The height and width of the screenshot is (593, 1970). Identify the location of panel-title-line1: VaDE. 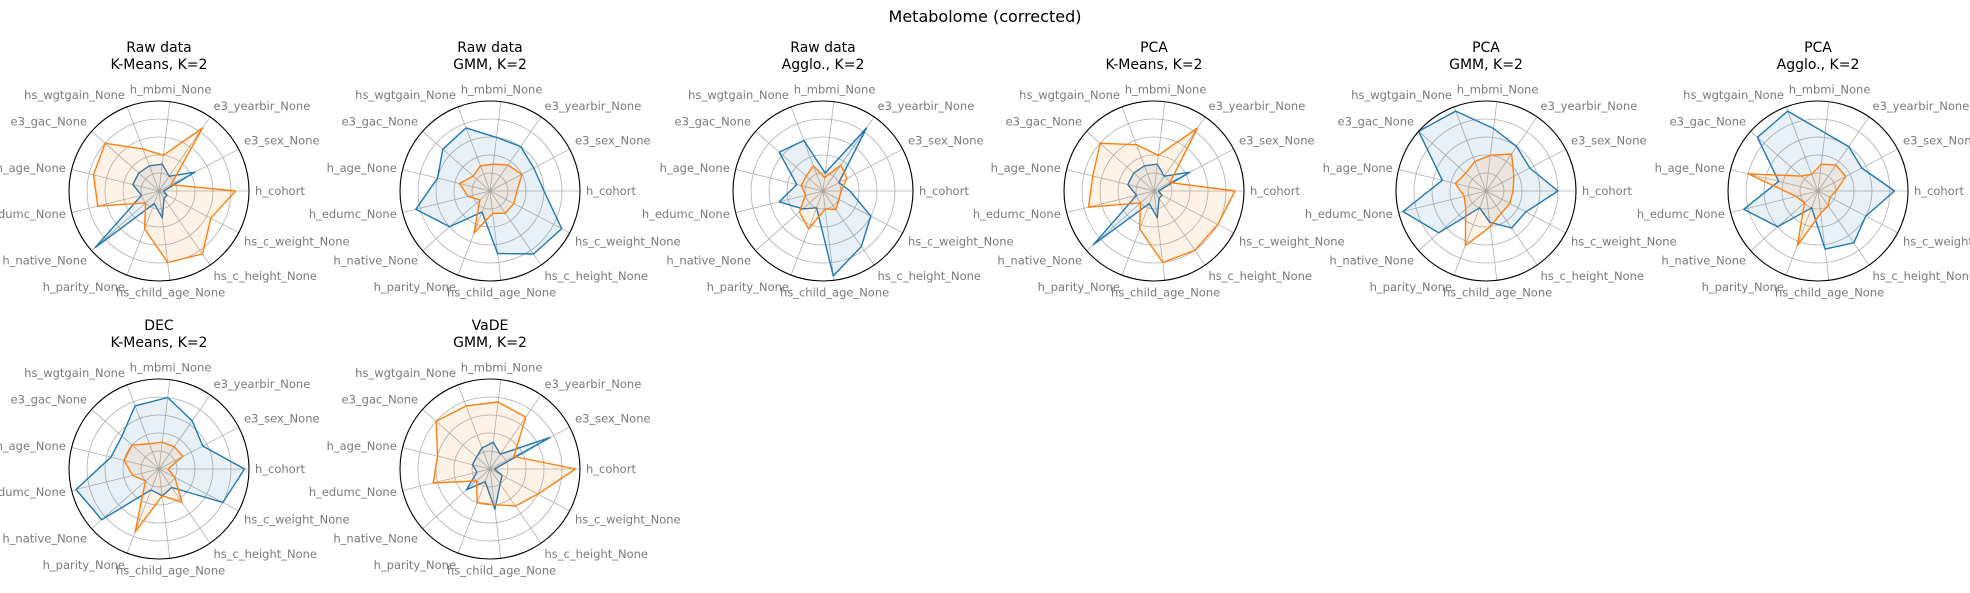
(490, 326).